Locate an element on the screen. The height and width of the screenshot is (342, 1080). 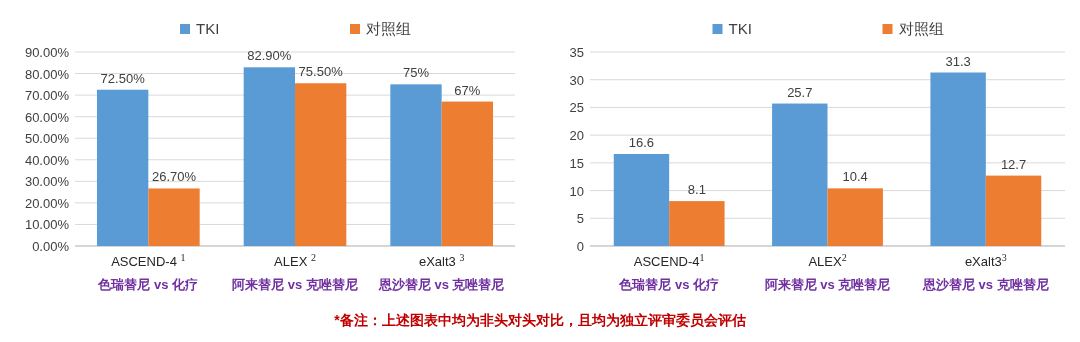
data-label: 31.3 is located at coordinates (958, 61).